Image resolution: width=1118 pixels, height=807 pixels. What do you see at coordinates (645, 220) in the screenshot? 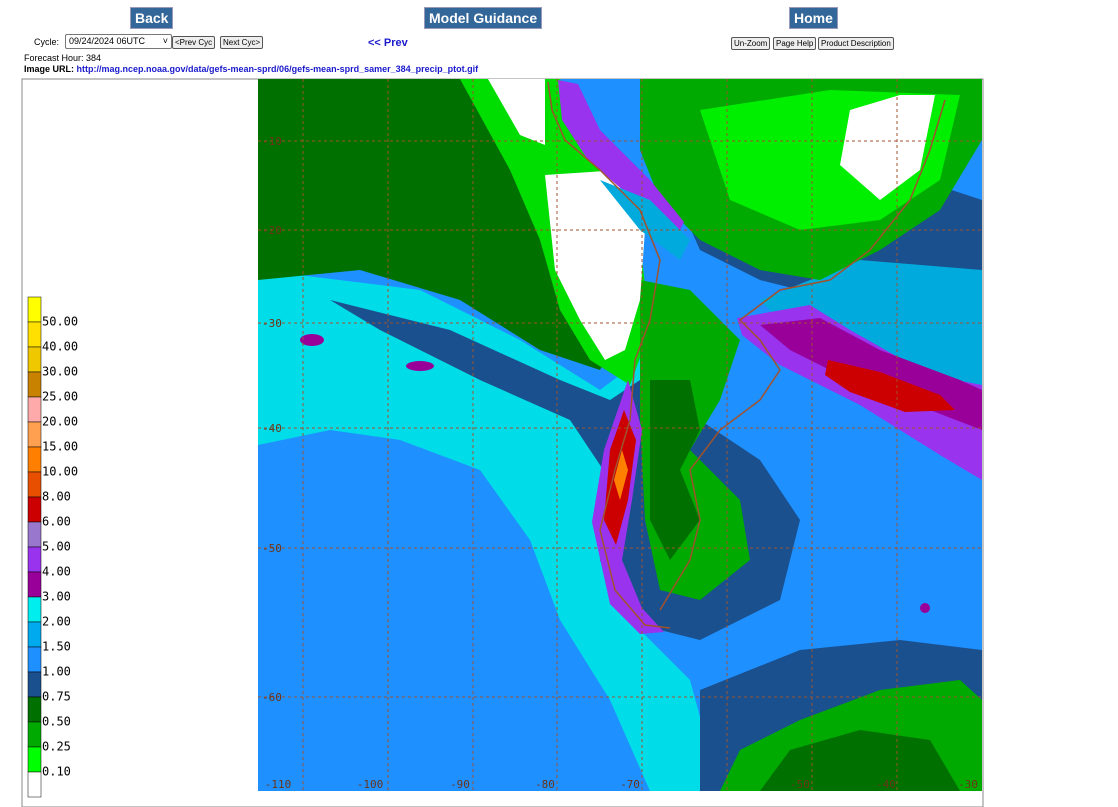
I see `andes-blue-edge` at bounding box center [645, 220].